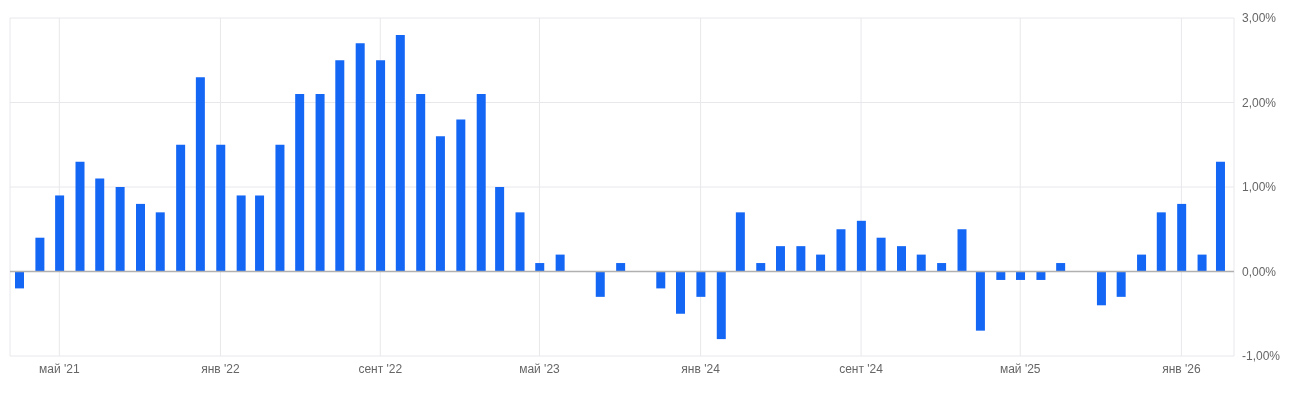 The height and width of the screenshot is (394, 1312). What do you see at coordinates (1261, 356) in the screenshot?
I see `y-tick-label: -1,00%` at bounding box center [1261, 356].